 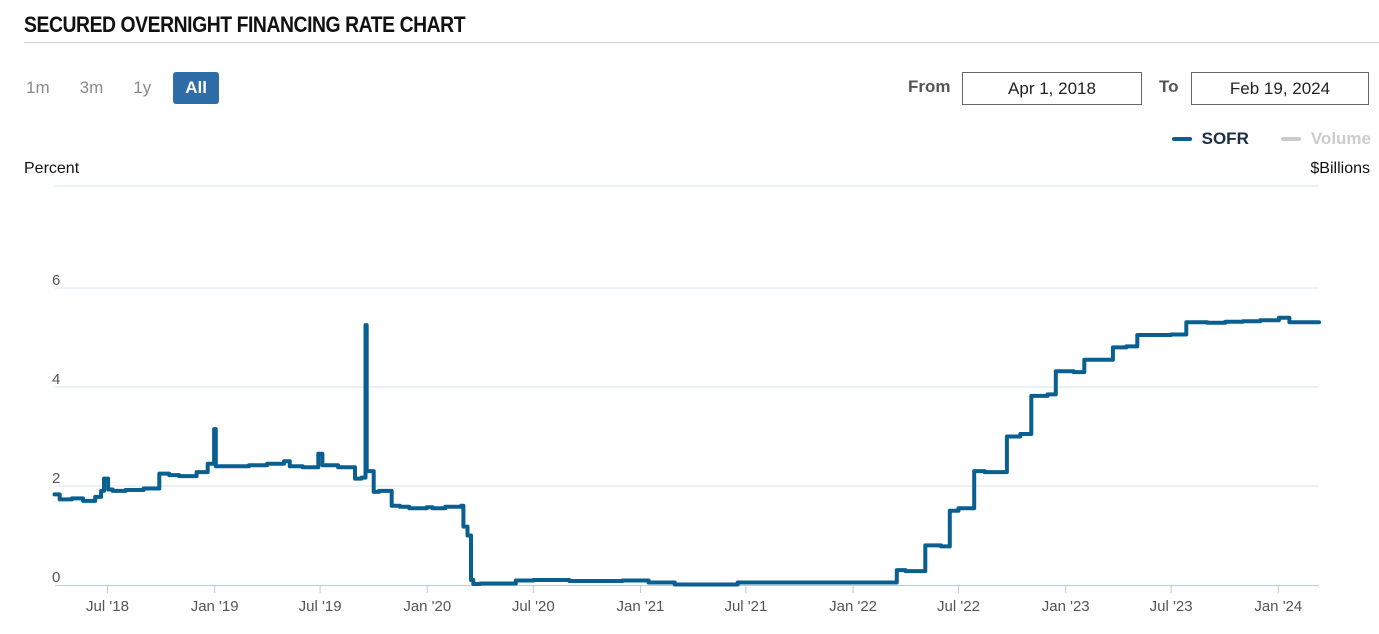 I want to click on legend-label-sofr: SOFR, so click(x=1225, y=138).